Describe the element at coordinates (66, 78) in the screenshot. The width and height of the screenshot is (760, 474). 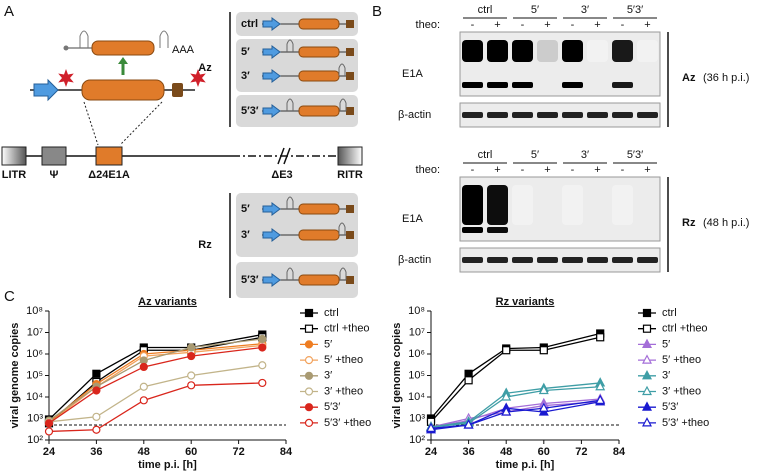
I see `star` at that location.